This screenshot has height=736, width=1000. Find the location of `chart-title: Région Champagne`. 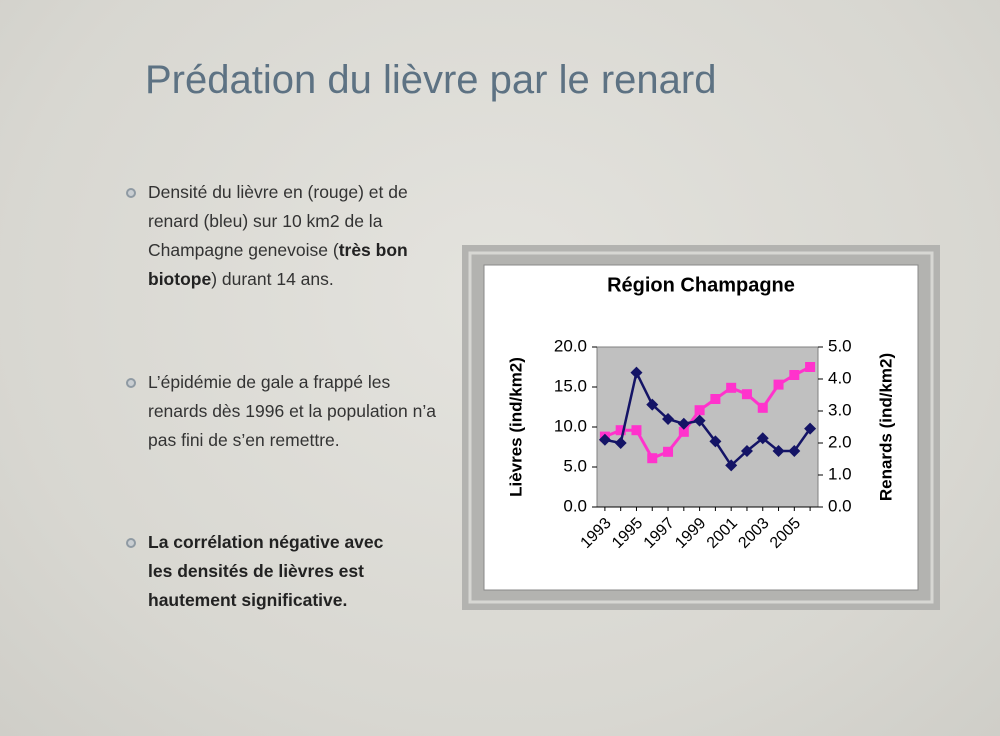

chart-title: Région Champagne is located at coordinates (701, 285).